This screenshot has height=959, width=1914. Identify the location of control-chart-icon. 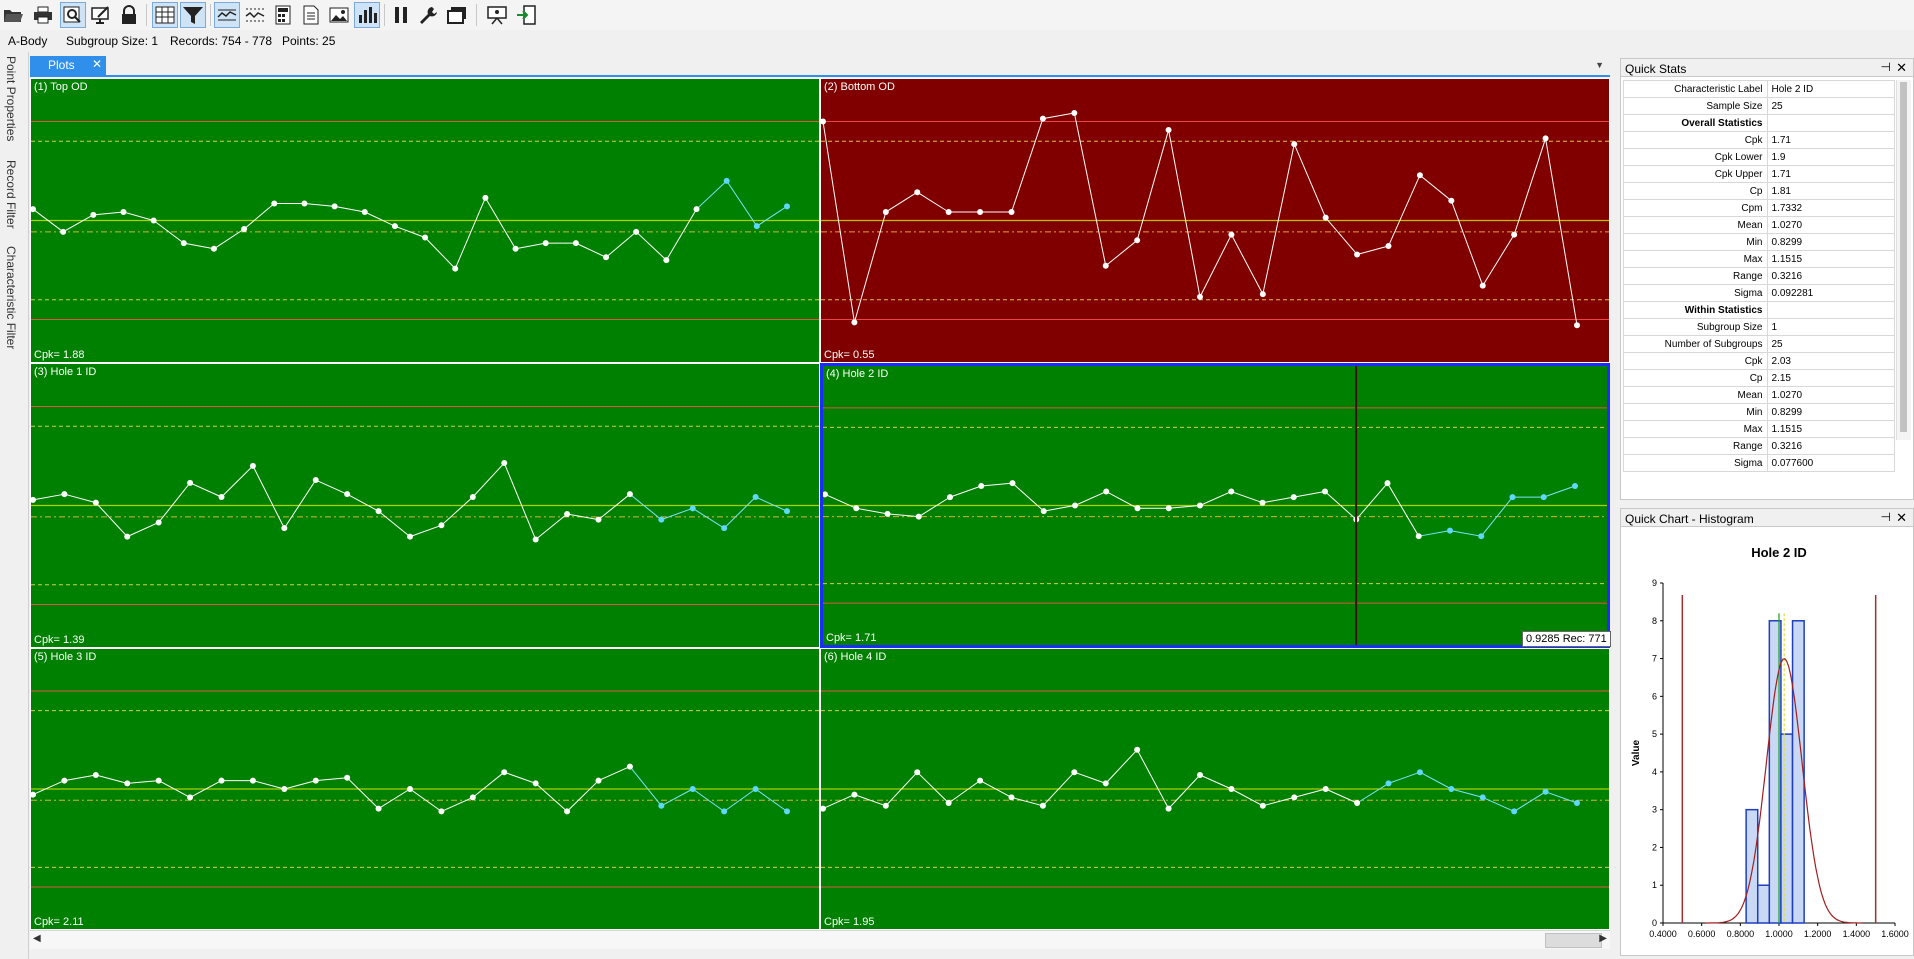
(227, 15).